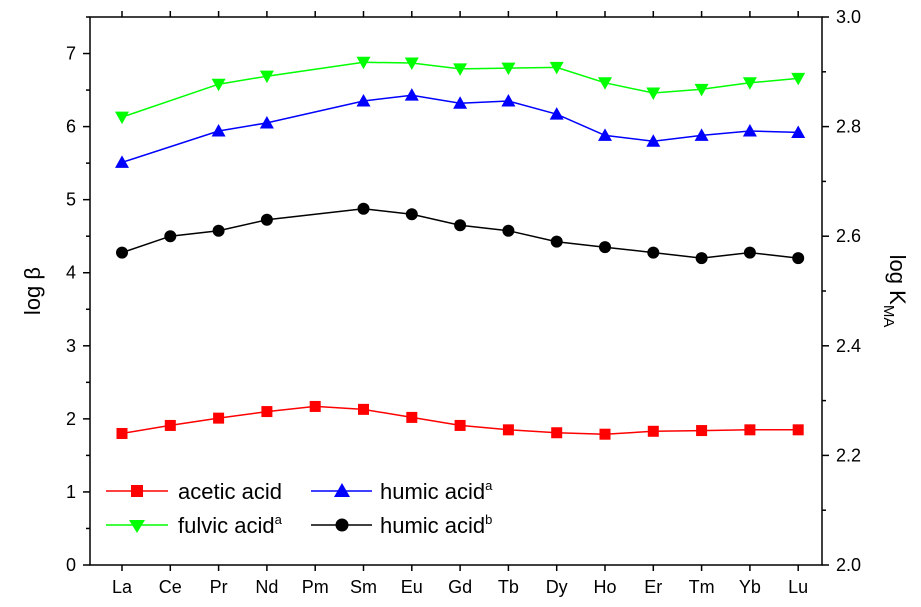 The image size is (921, 607). I want to click on x-tick-label: Yb, so click(750, 587).